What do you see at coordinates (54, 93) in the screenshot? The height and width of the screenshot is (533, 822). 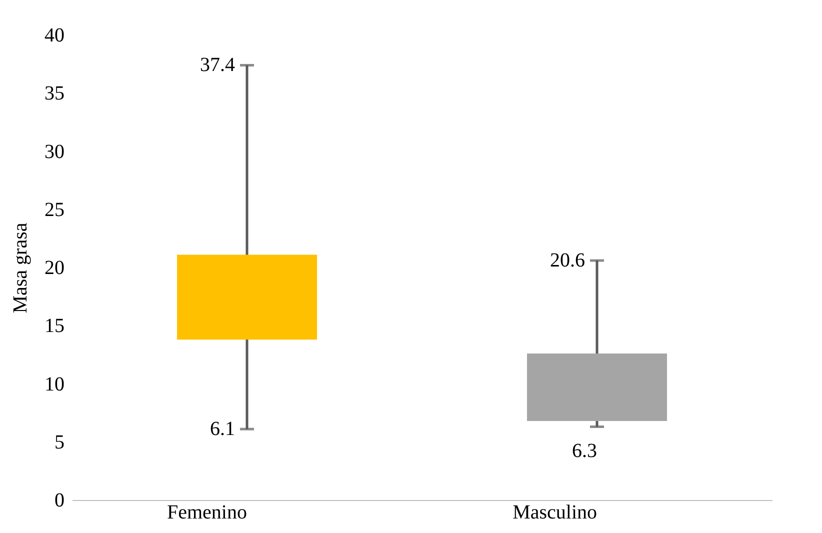 I see `y-tick-label: 35` at bounding box center [54, 93].